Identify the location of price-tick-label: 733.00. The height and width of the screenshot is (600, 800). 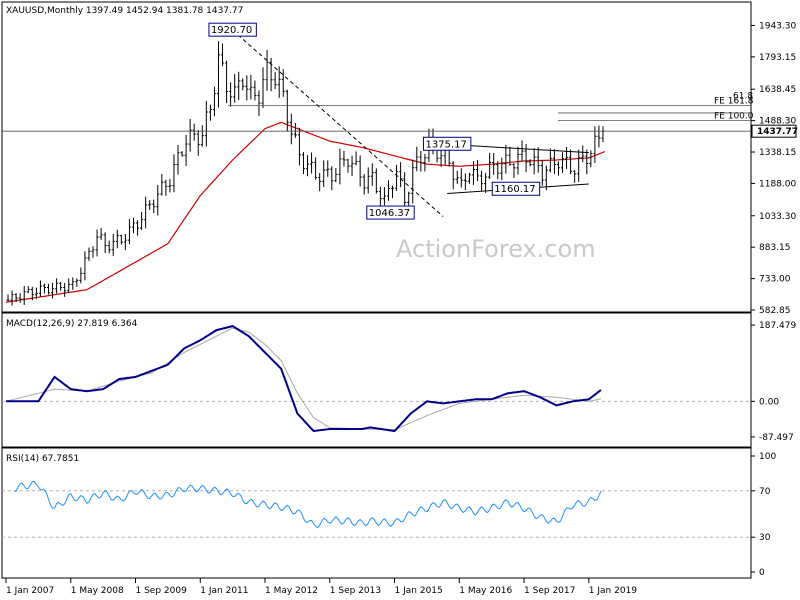
(775, 280).